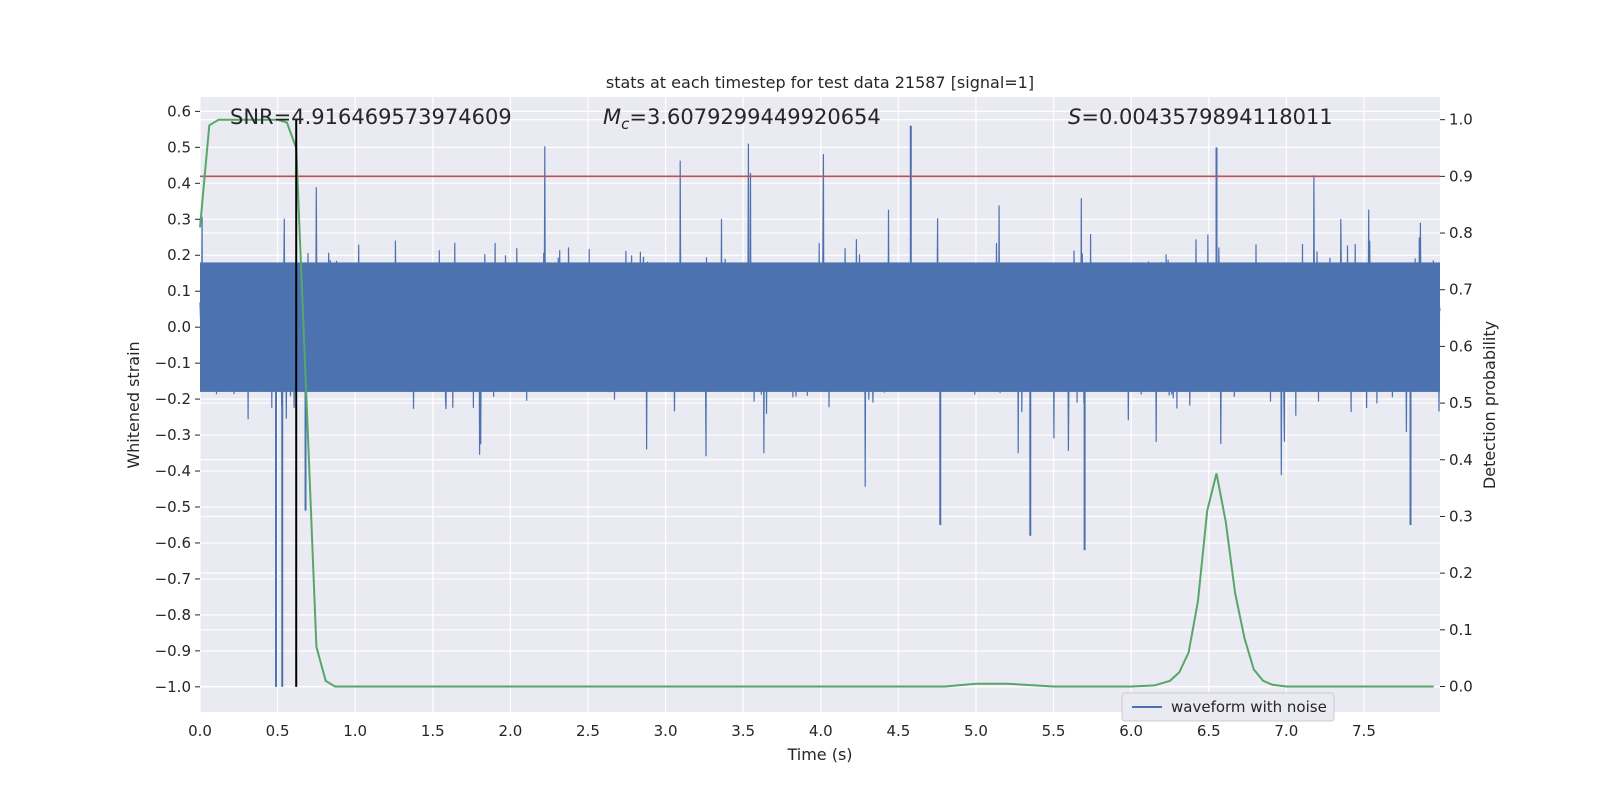 This screenshot has width=1600, height=800. Describe the element at coordinates (1461, 630) in the screenshot. I see `y2-tick-label: 0.1` at that location.